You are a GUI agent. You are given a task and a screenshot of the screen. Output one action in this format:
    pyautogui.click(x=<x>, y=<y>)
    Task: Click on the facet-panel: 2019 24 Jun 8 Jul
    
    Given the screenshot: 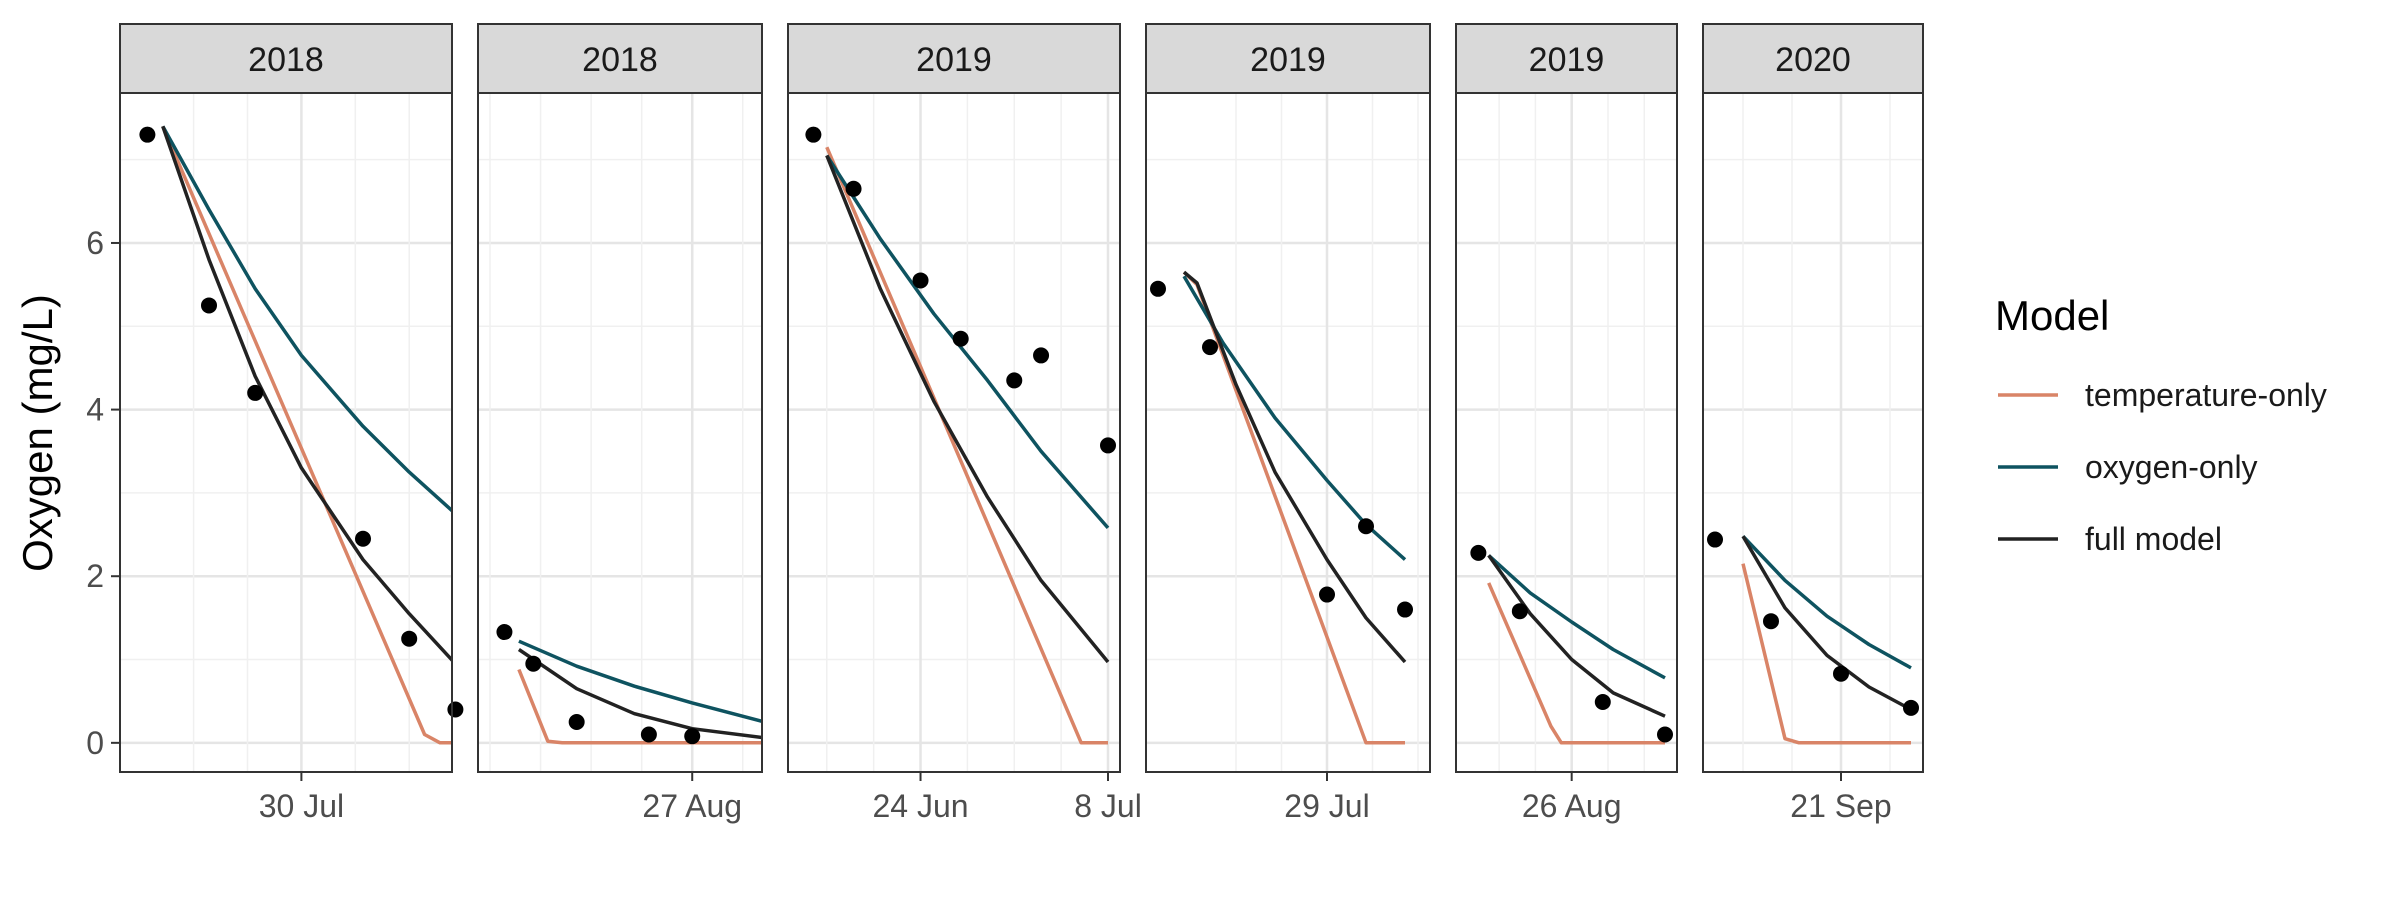 What is the action you would take?
    pyautogui.click(x=964, y=423)
    